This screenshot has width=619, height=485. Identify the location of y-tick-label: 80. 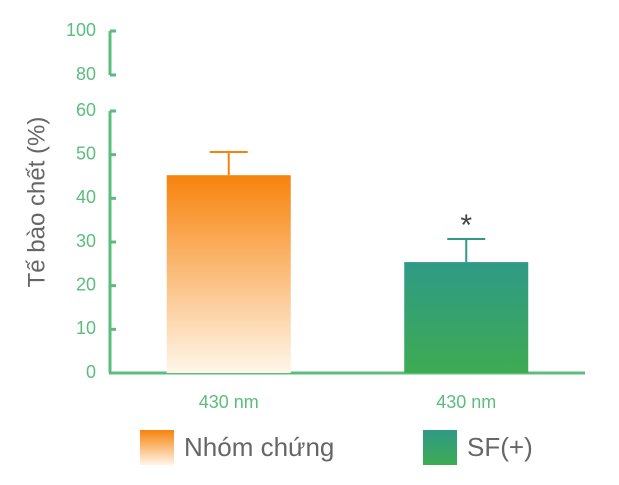
(86, 74).